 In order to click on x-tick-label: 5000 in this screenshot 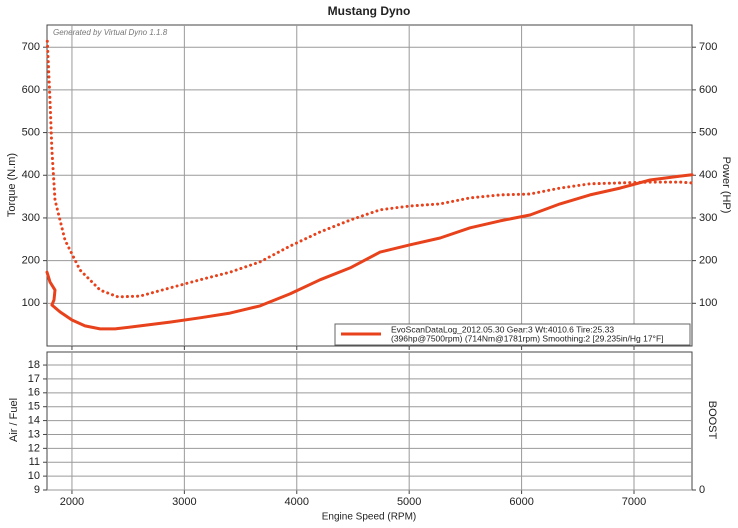, I will do `click(409, 502)`.